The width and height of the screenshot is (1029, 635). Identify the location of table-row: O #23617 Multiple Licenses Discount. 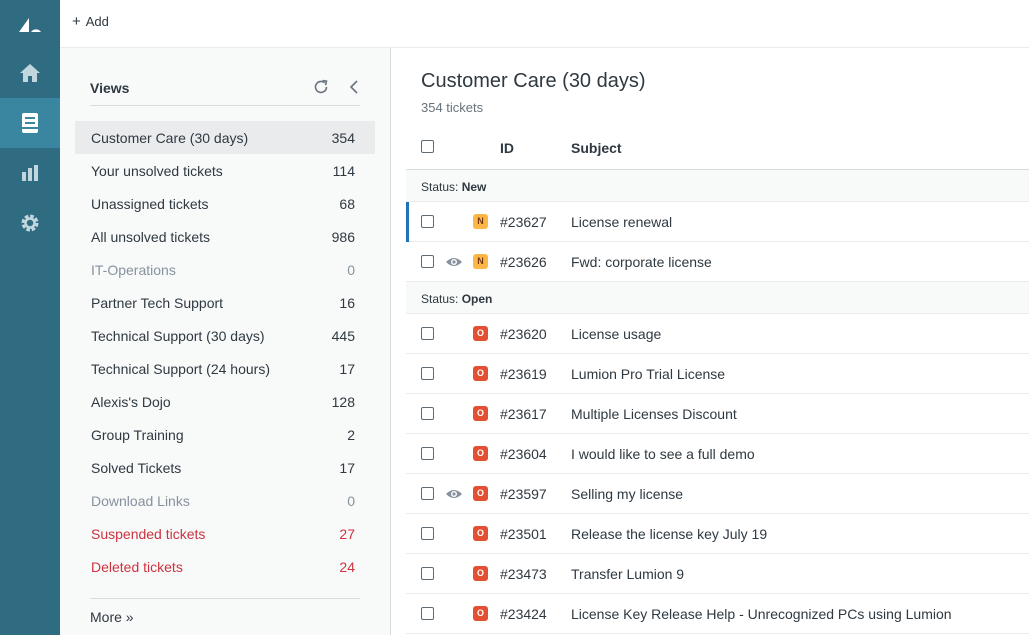
(717, 414).